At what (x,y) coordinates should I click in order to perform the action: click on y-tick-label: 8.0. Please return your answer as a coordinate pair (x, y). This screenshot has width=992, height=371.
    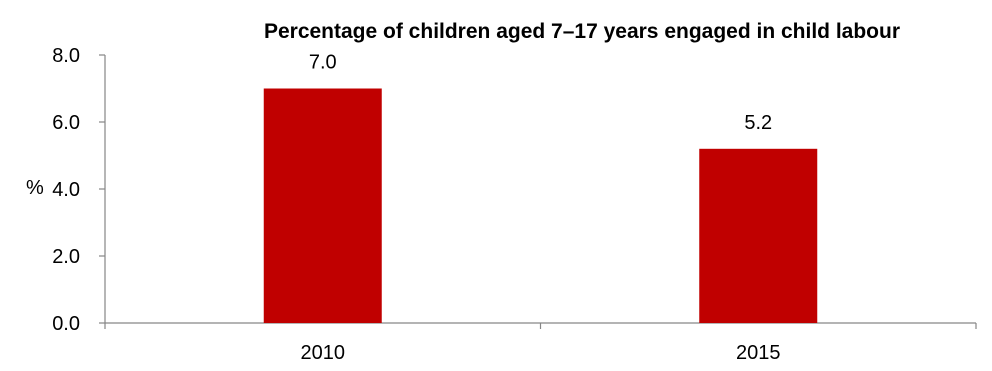
    Looking at the image, I should click on (66, 56).